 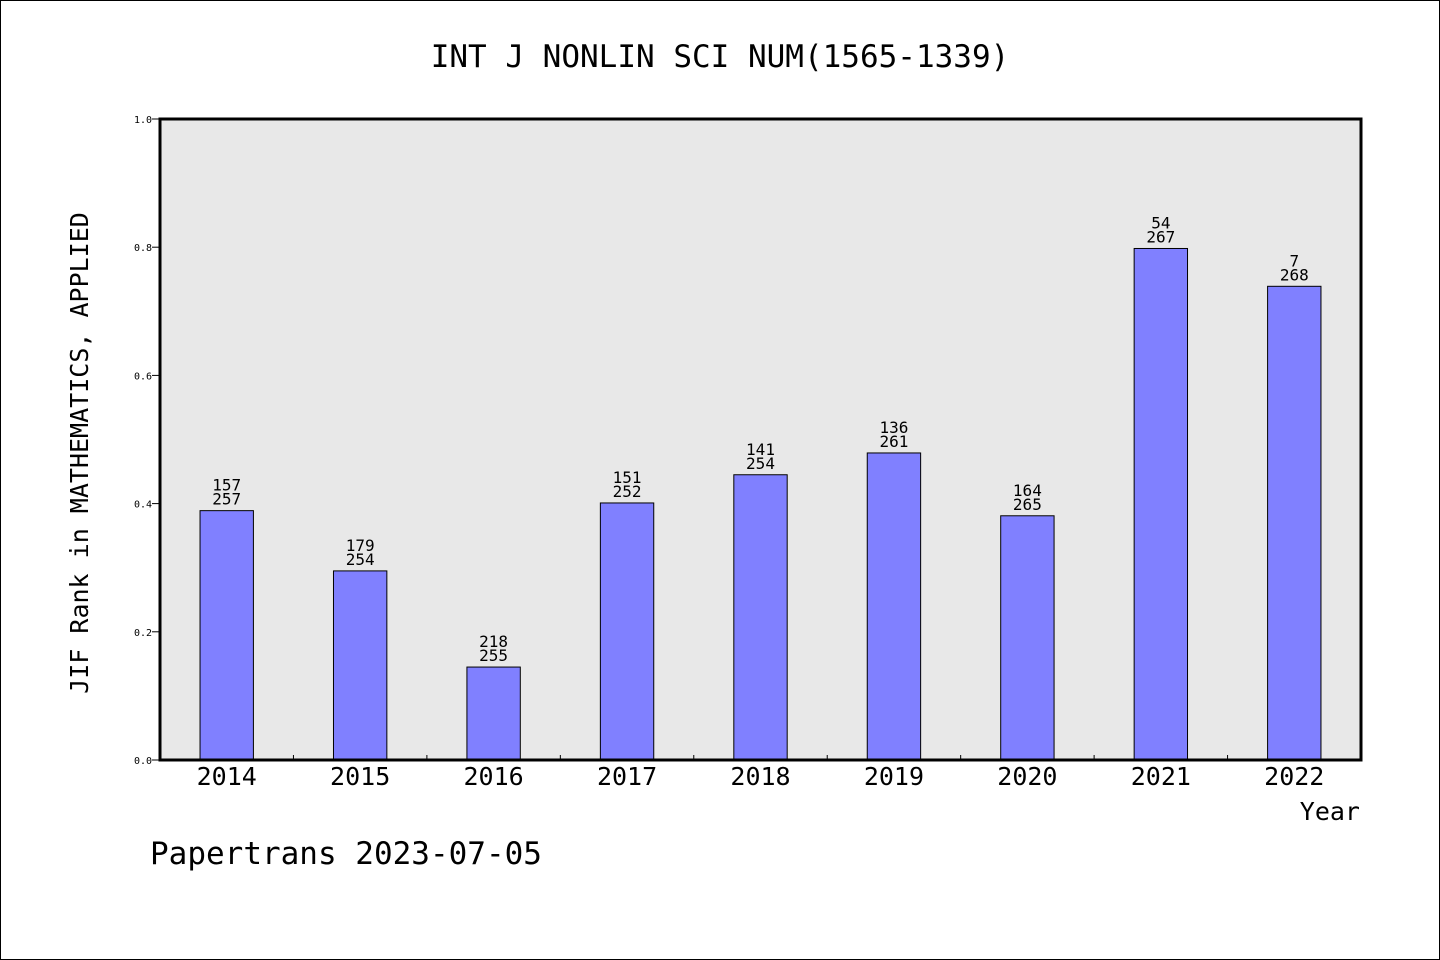 What do you see at coordinates (1027, 776) in the screenshot?
I see `x-tick-label: 2020` at bounding box center [1027, 776].